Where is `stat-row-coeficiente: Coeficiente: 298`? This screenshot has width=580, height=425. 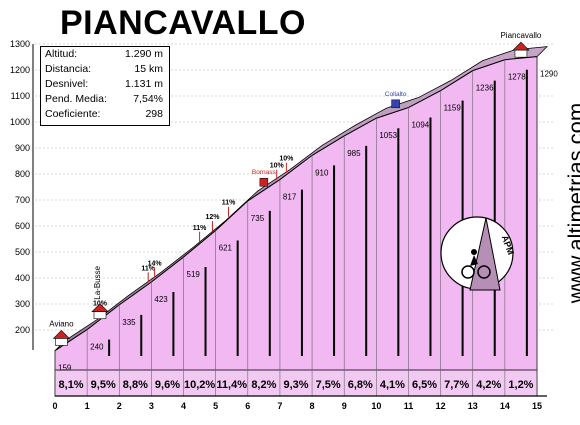 stat-row-coeficiente: Coeficiente: 298 is located at coordinates (105, 114).